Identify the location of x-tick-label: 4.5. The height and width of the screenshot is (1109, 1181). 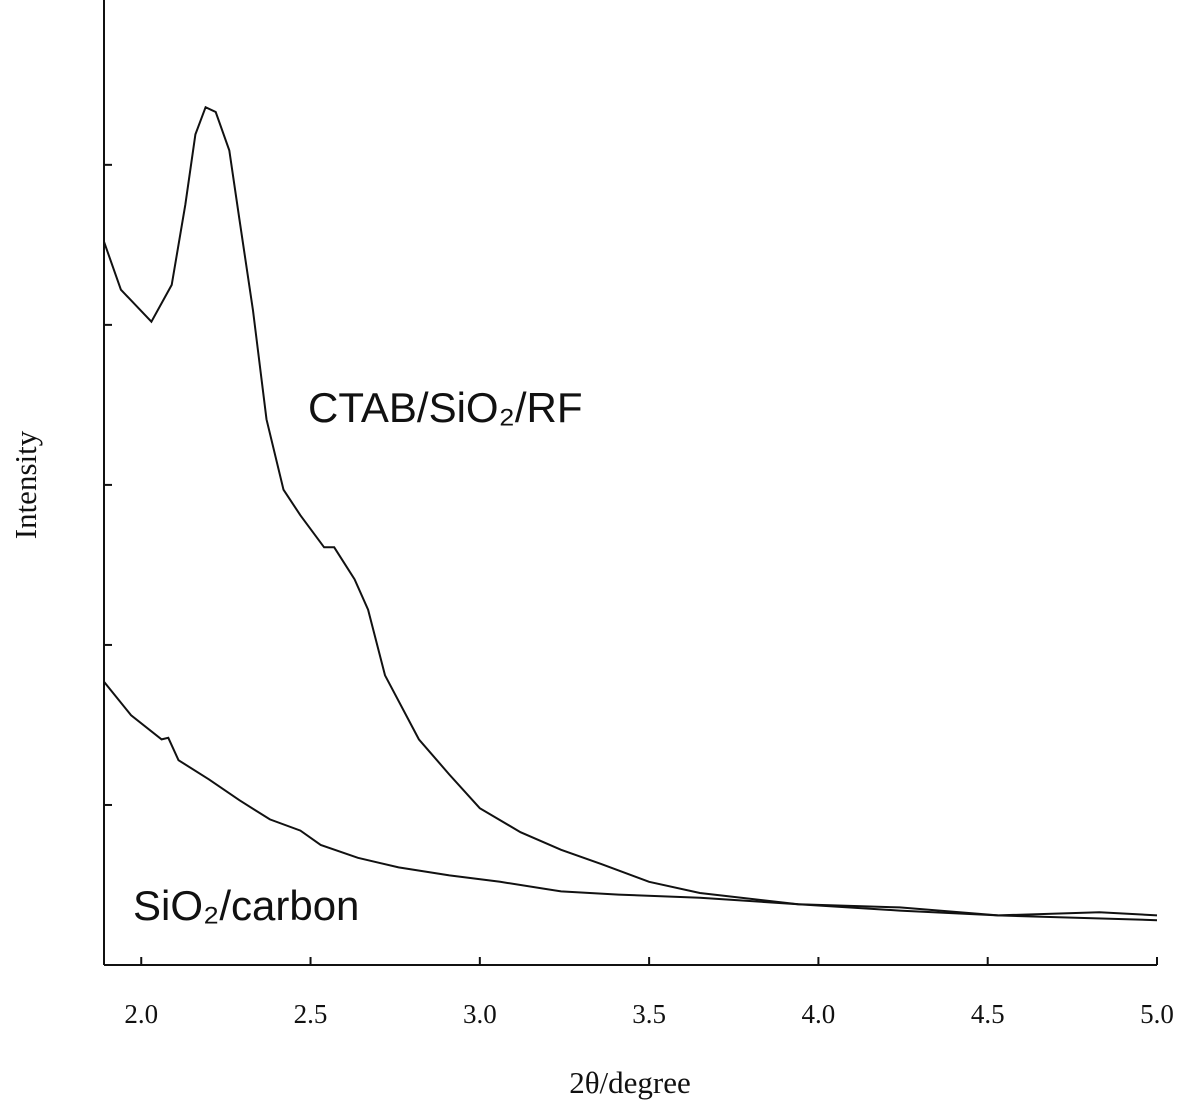
(988, 1014).